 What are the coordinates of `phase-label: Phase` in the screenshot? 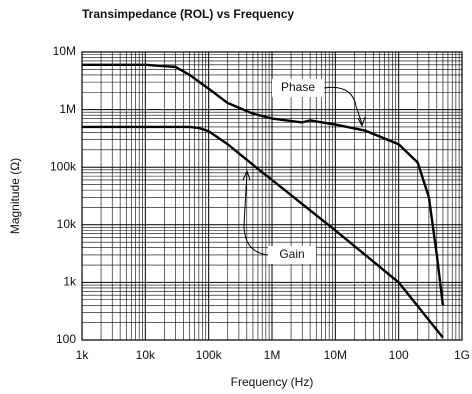 It's located at (298, 87).